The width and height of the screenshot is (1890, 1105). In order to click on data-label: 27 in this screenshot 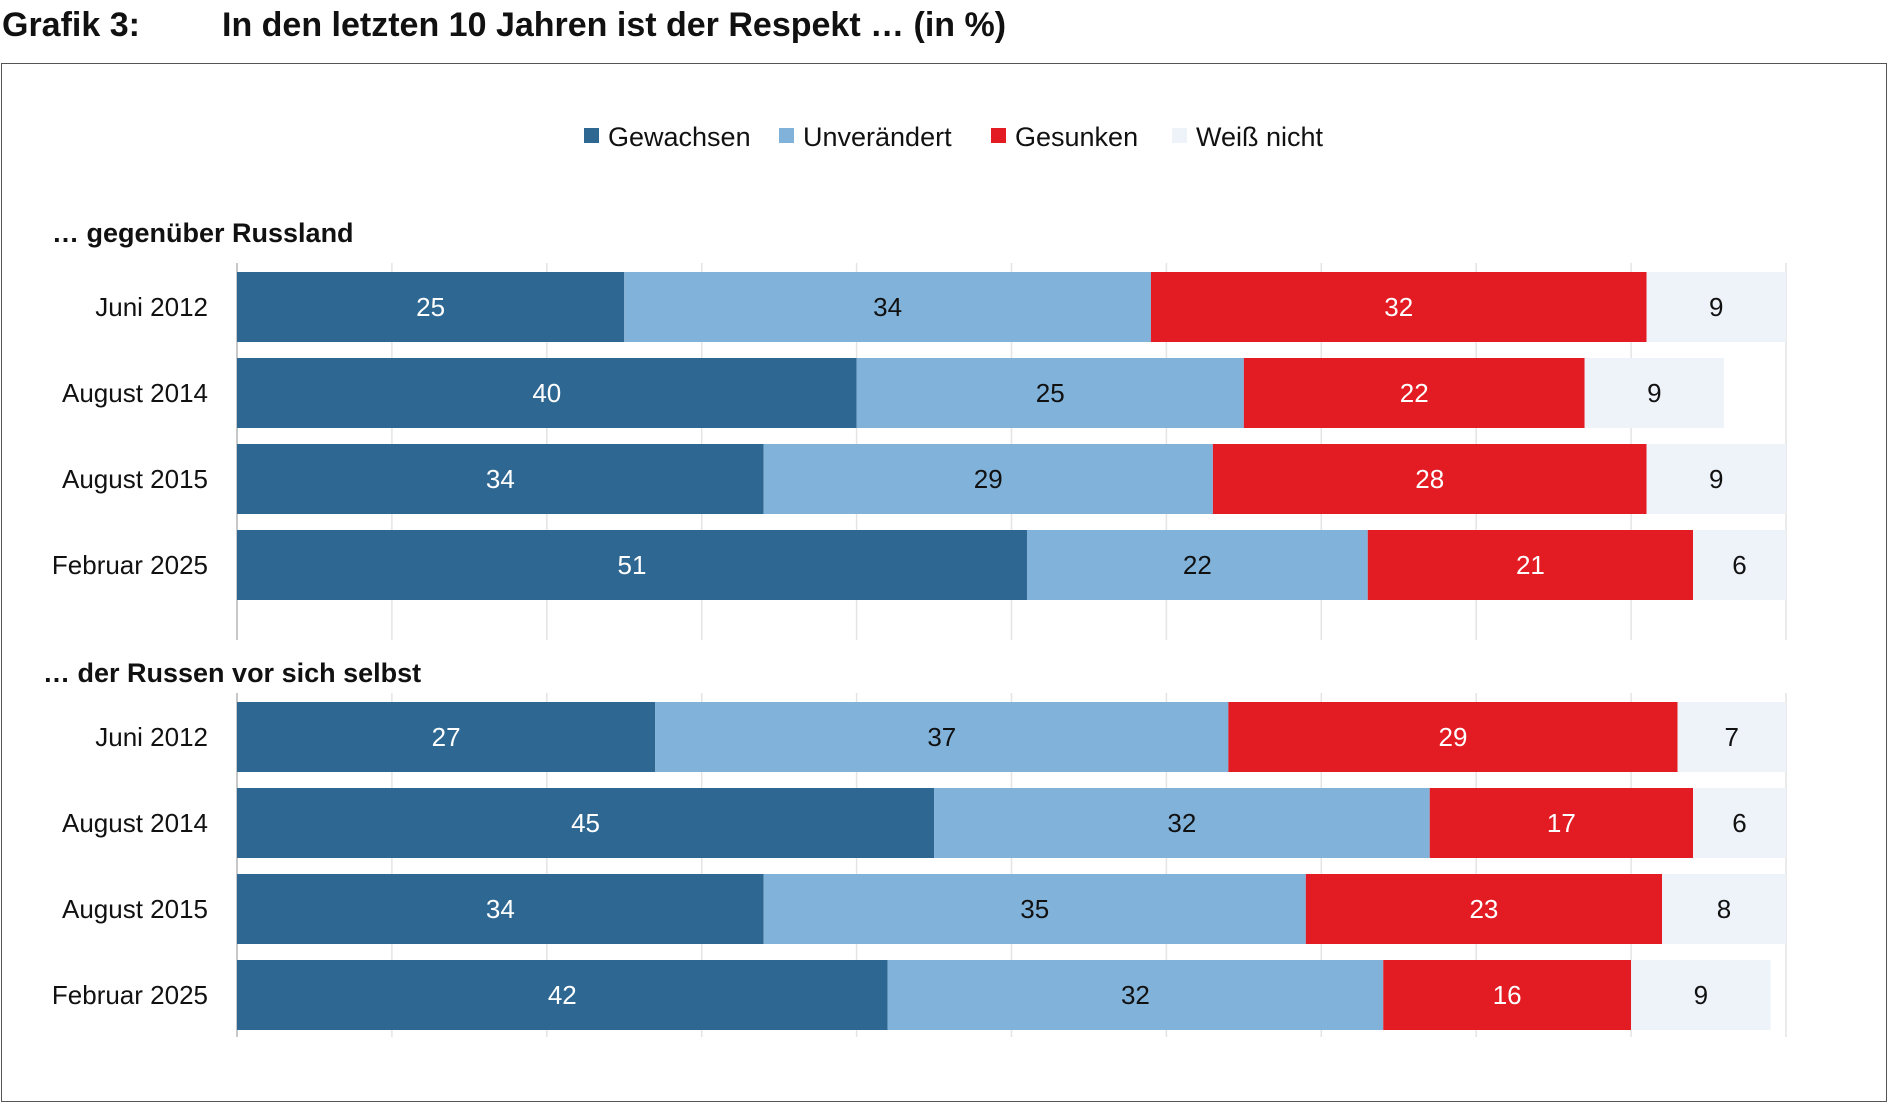, I will do `click(446, 737)`.